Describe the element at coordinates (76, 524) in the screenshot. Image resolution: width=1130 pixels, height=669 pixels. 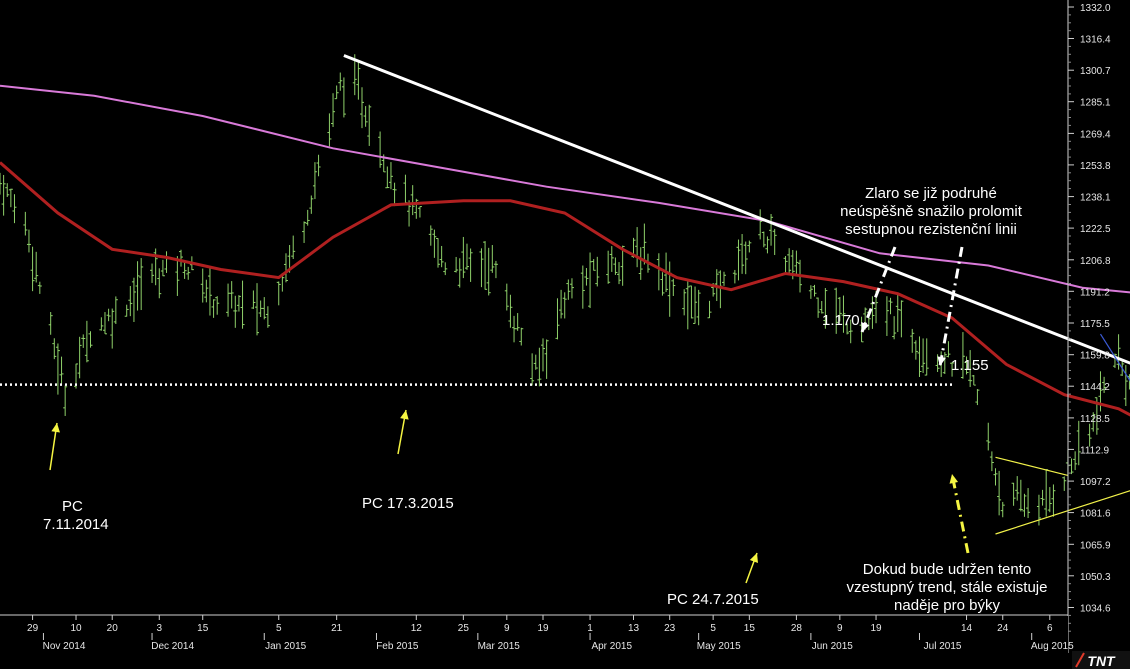
I see `annotation-pc-nov-line2: 7.11.2014` at that location.